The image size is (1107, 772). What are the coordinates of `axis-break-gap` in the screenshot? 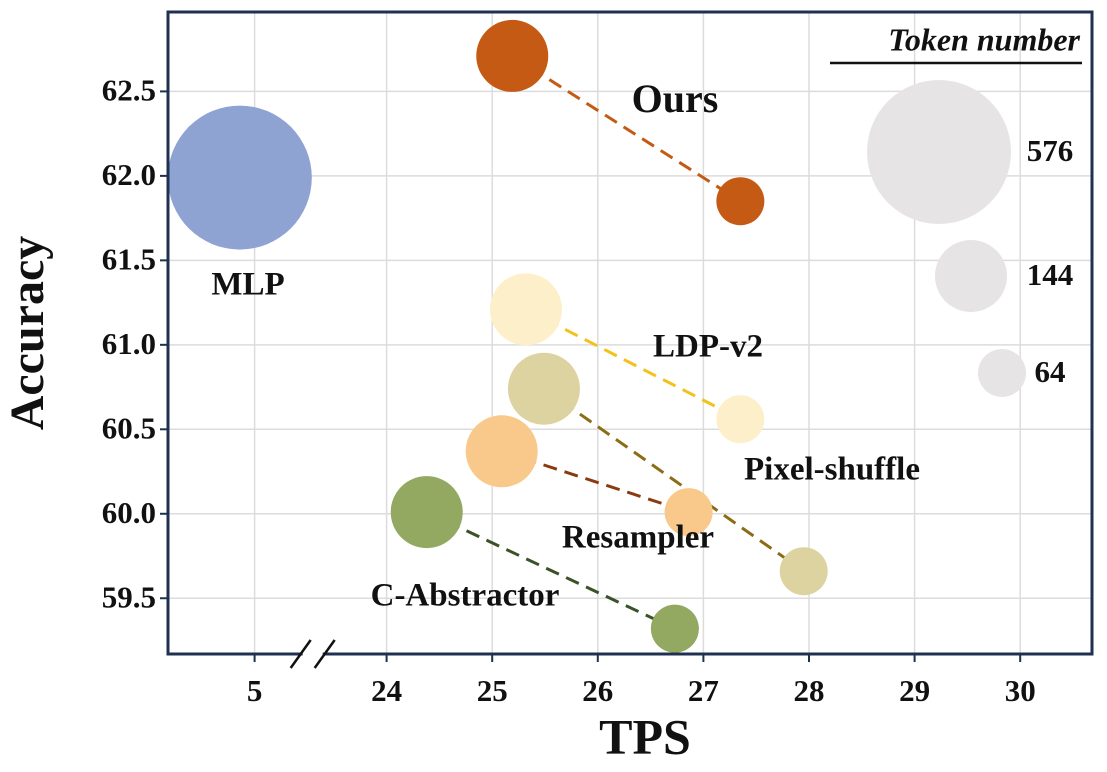 It's located at (312, 654).